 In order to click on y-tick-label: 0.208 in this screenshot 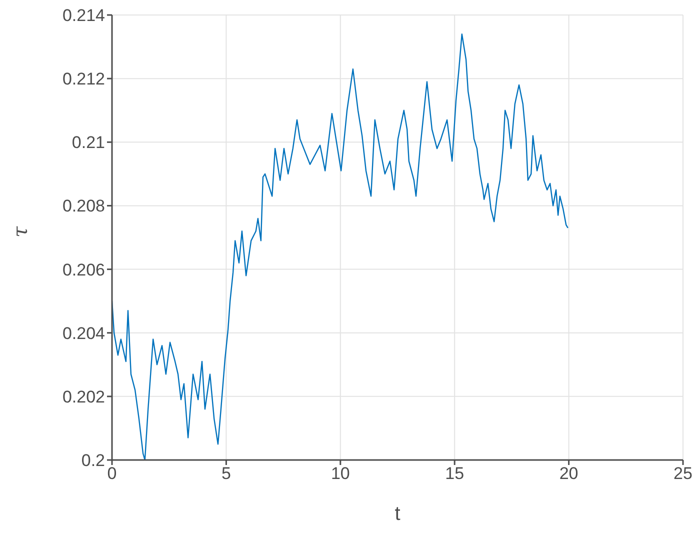, I will do `click(83, 206)`.